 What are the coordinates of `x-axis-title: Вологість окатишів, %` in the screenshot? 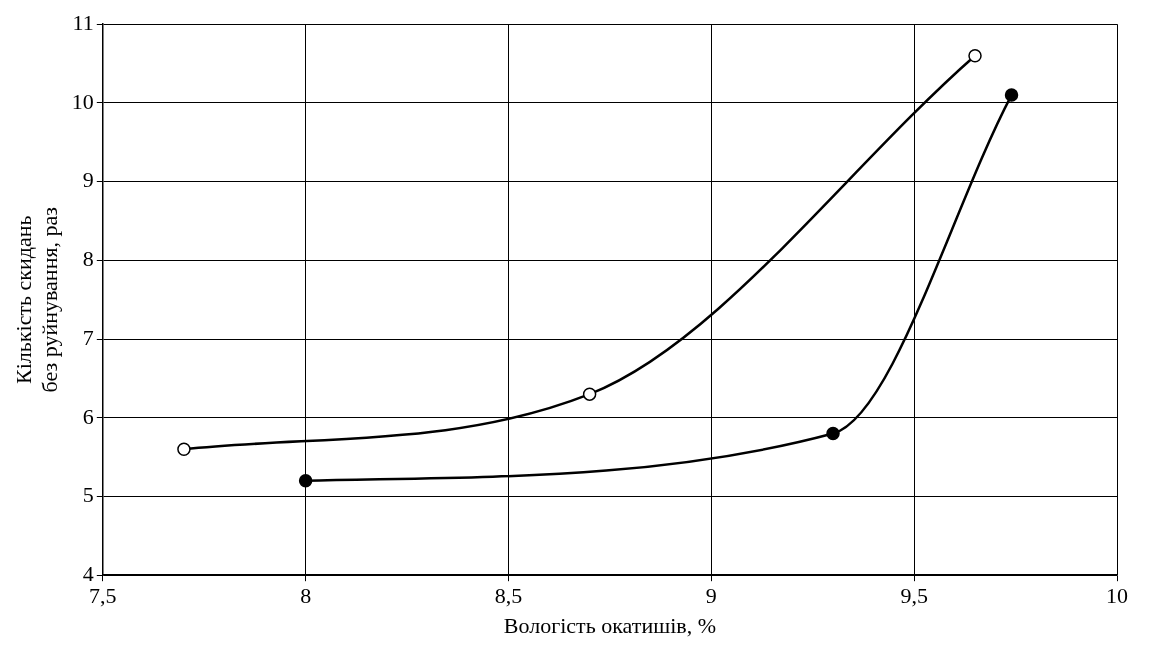 It's located at (609, 625).